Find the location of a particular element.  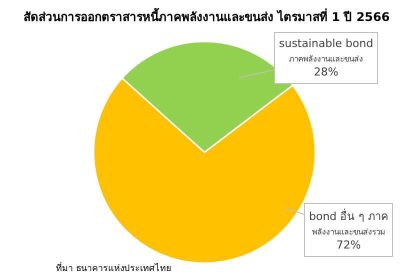

data-label: 72% is located at coordinates (348, 245).